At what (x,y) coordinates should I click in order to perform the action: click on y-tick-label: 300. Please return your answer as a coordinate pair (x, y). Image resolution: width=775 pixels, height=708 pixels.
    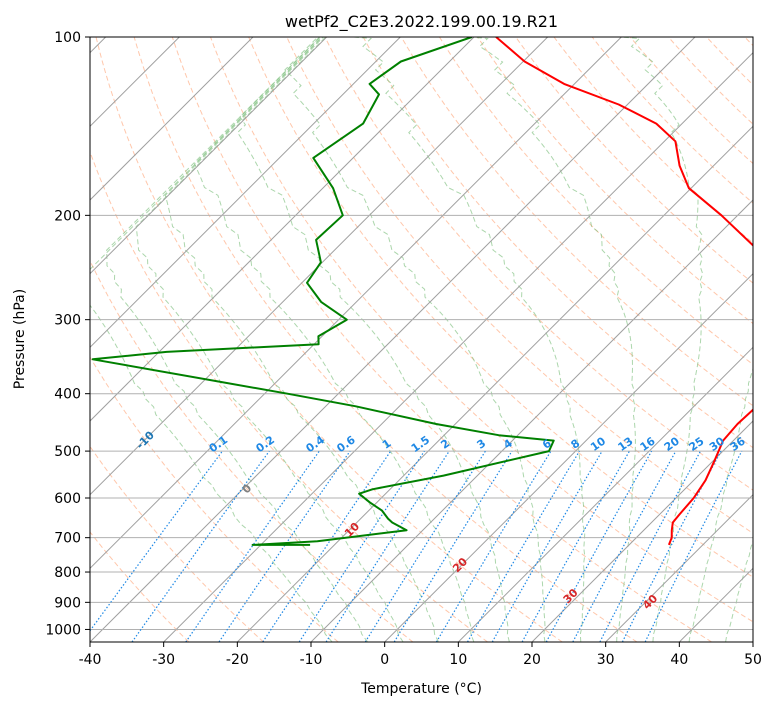
    Looking at the image, I should click on (67, 321).